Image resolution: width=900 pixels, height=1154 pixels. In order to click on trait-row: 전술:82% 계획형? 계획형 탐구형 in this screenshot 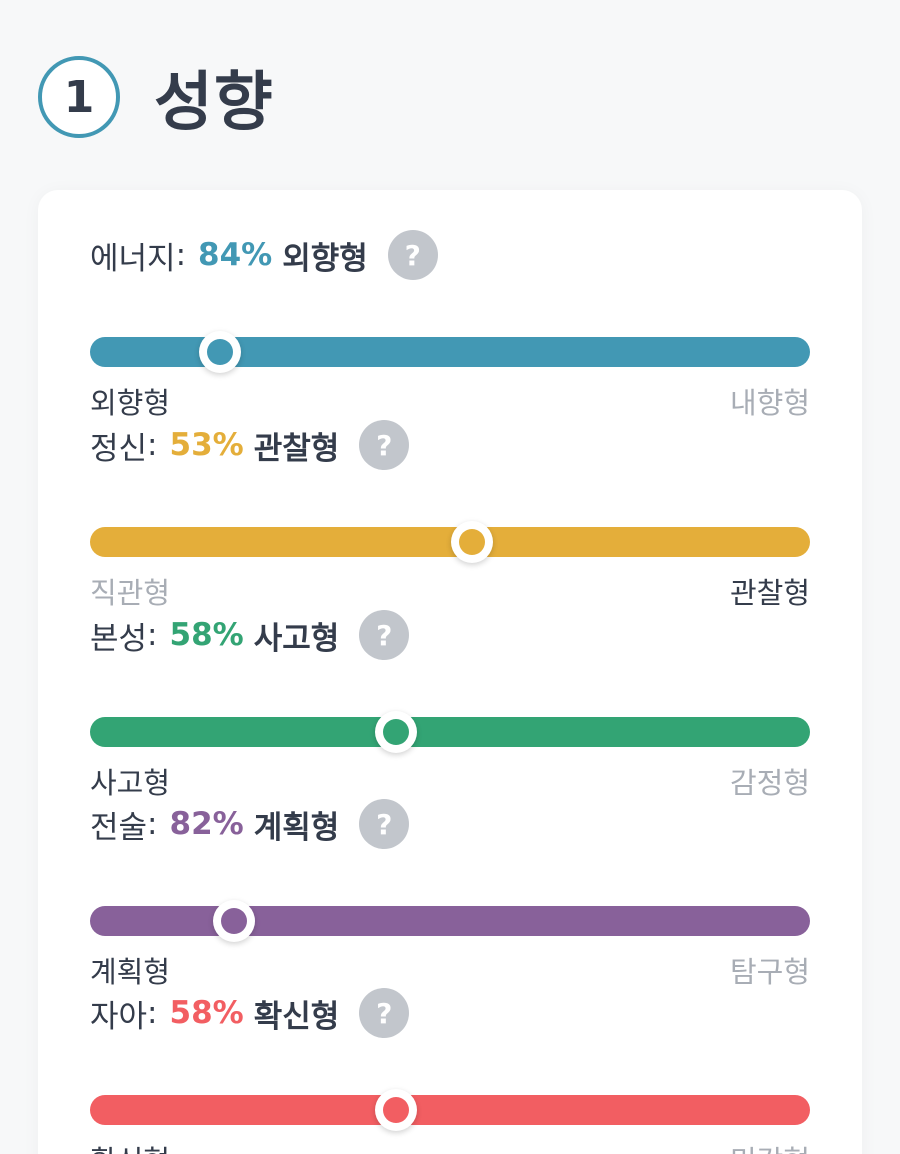, I will do `click(450, 894)`.